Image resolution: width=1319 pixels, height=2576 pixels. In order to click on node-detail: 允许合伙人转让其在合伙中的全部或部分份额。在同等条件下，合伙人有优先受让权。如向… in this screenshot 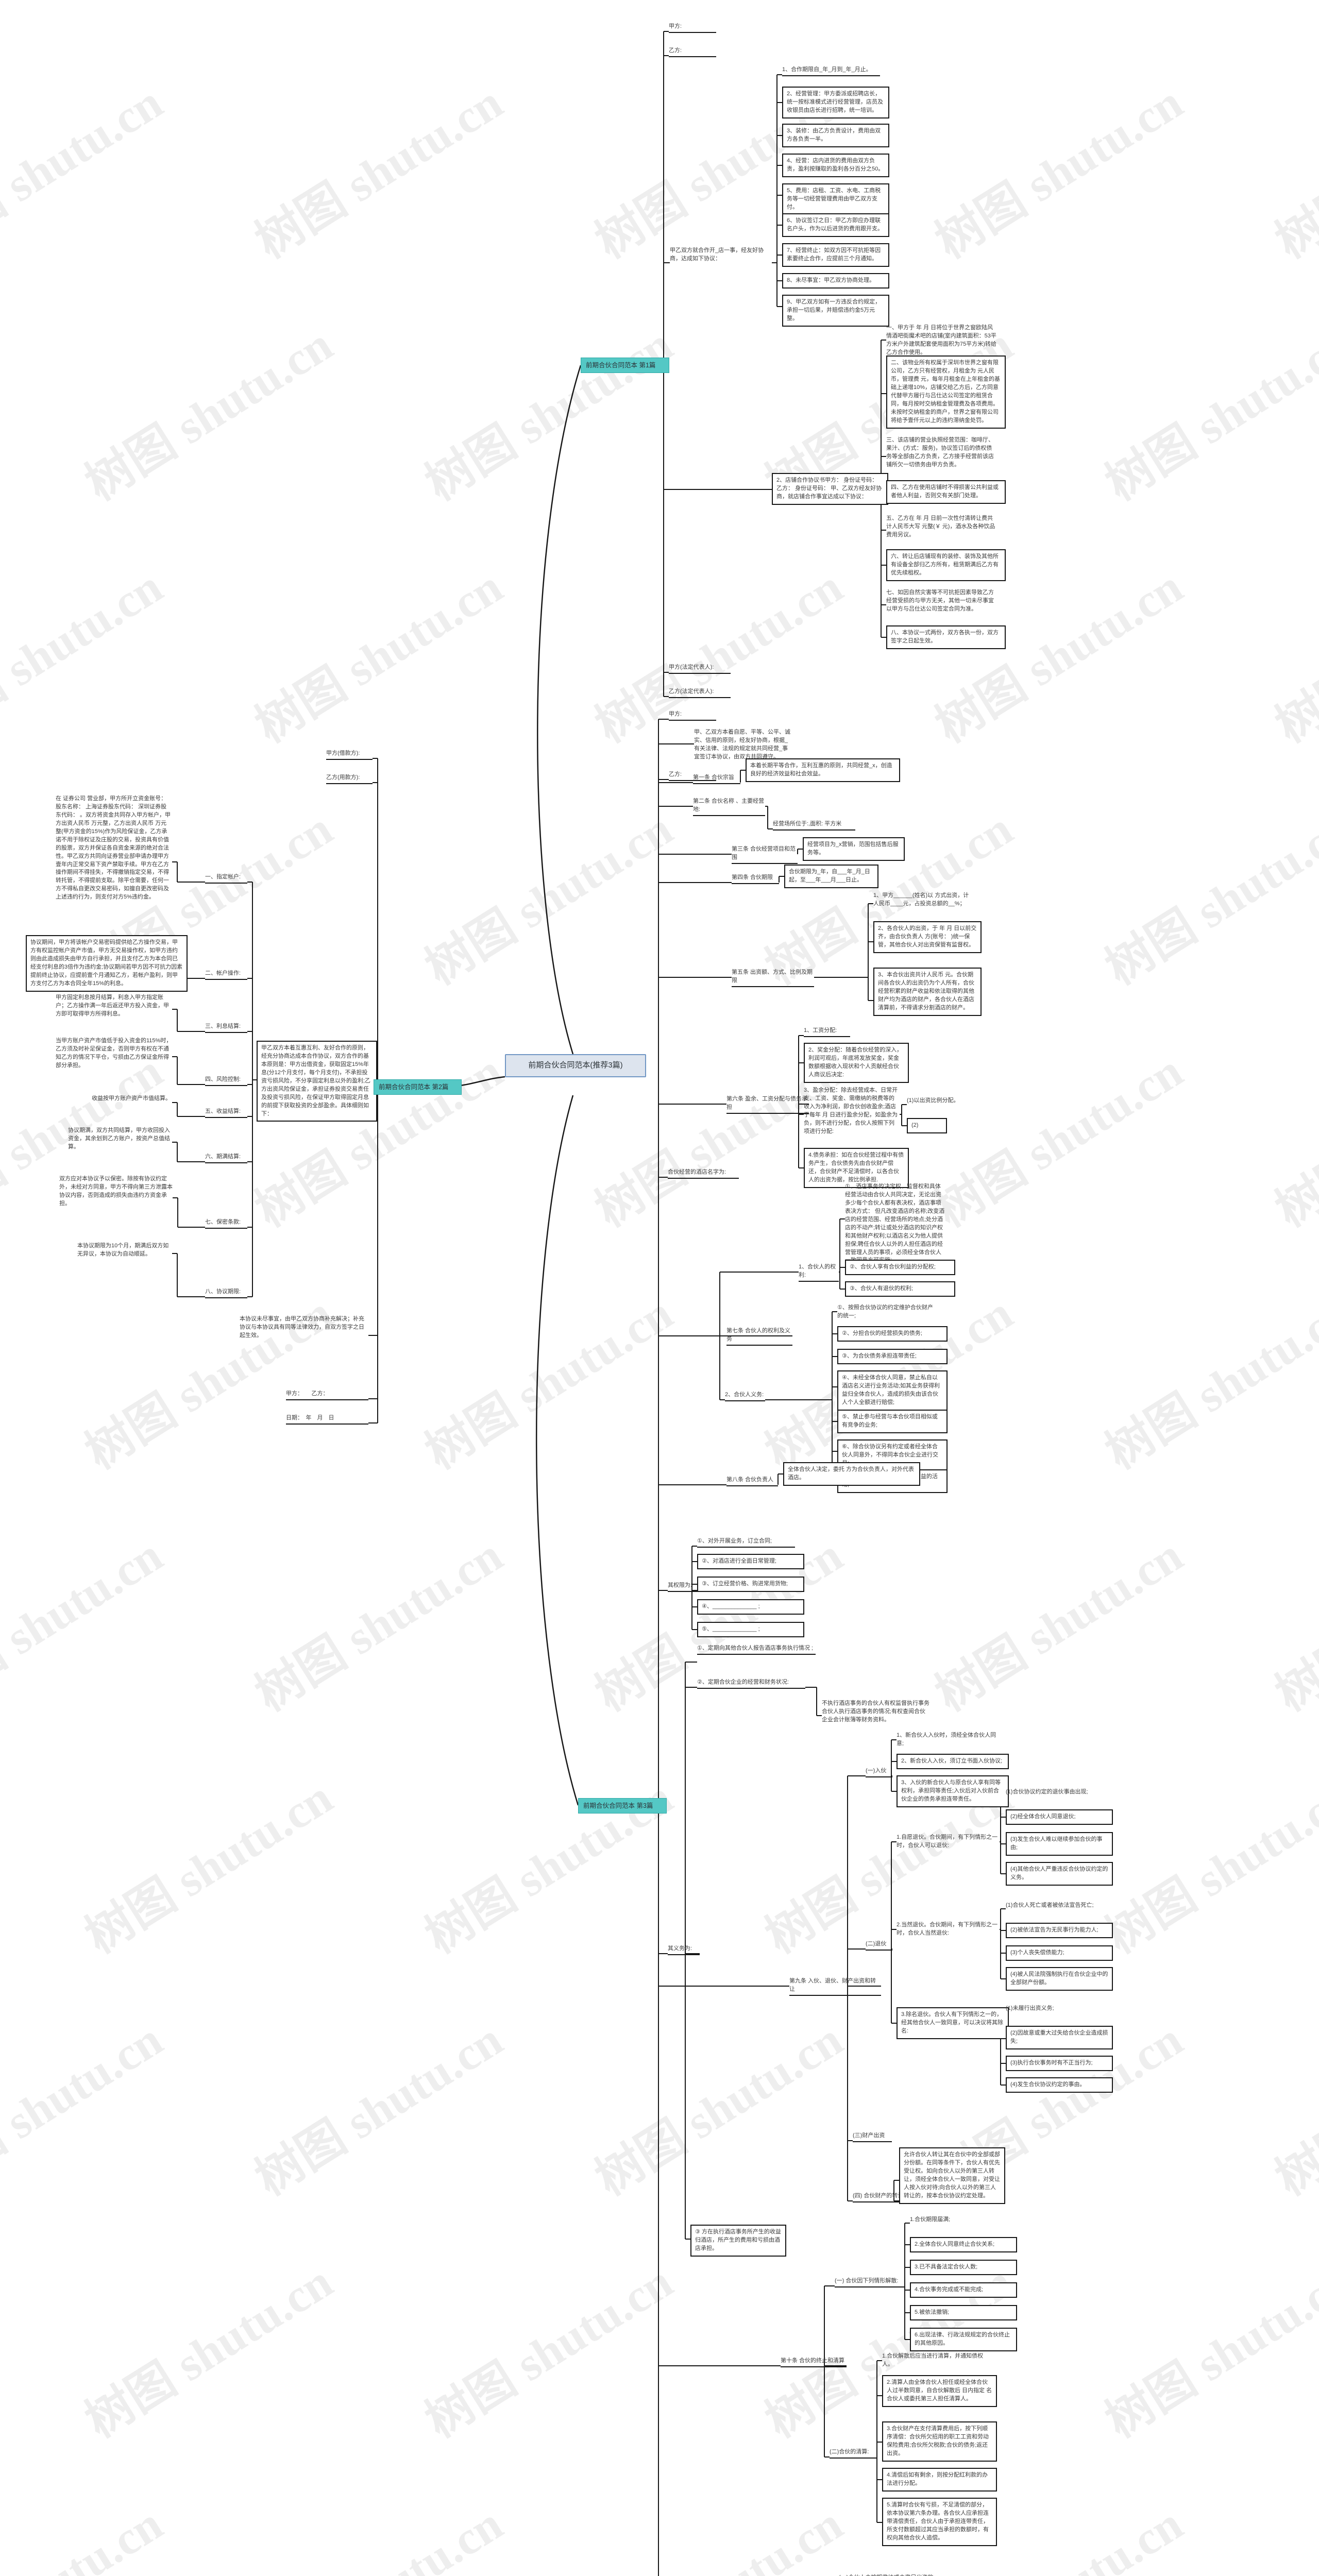, I will do `click(952, 2175)`.